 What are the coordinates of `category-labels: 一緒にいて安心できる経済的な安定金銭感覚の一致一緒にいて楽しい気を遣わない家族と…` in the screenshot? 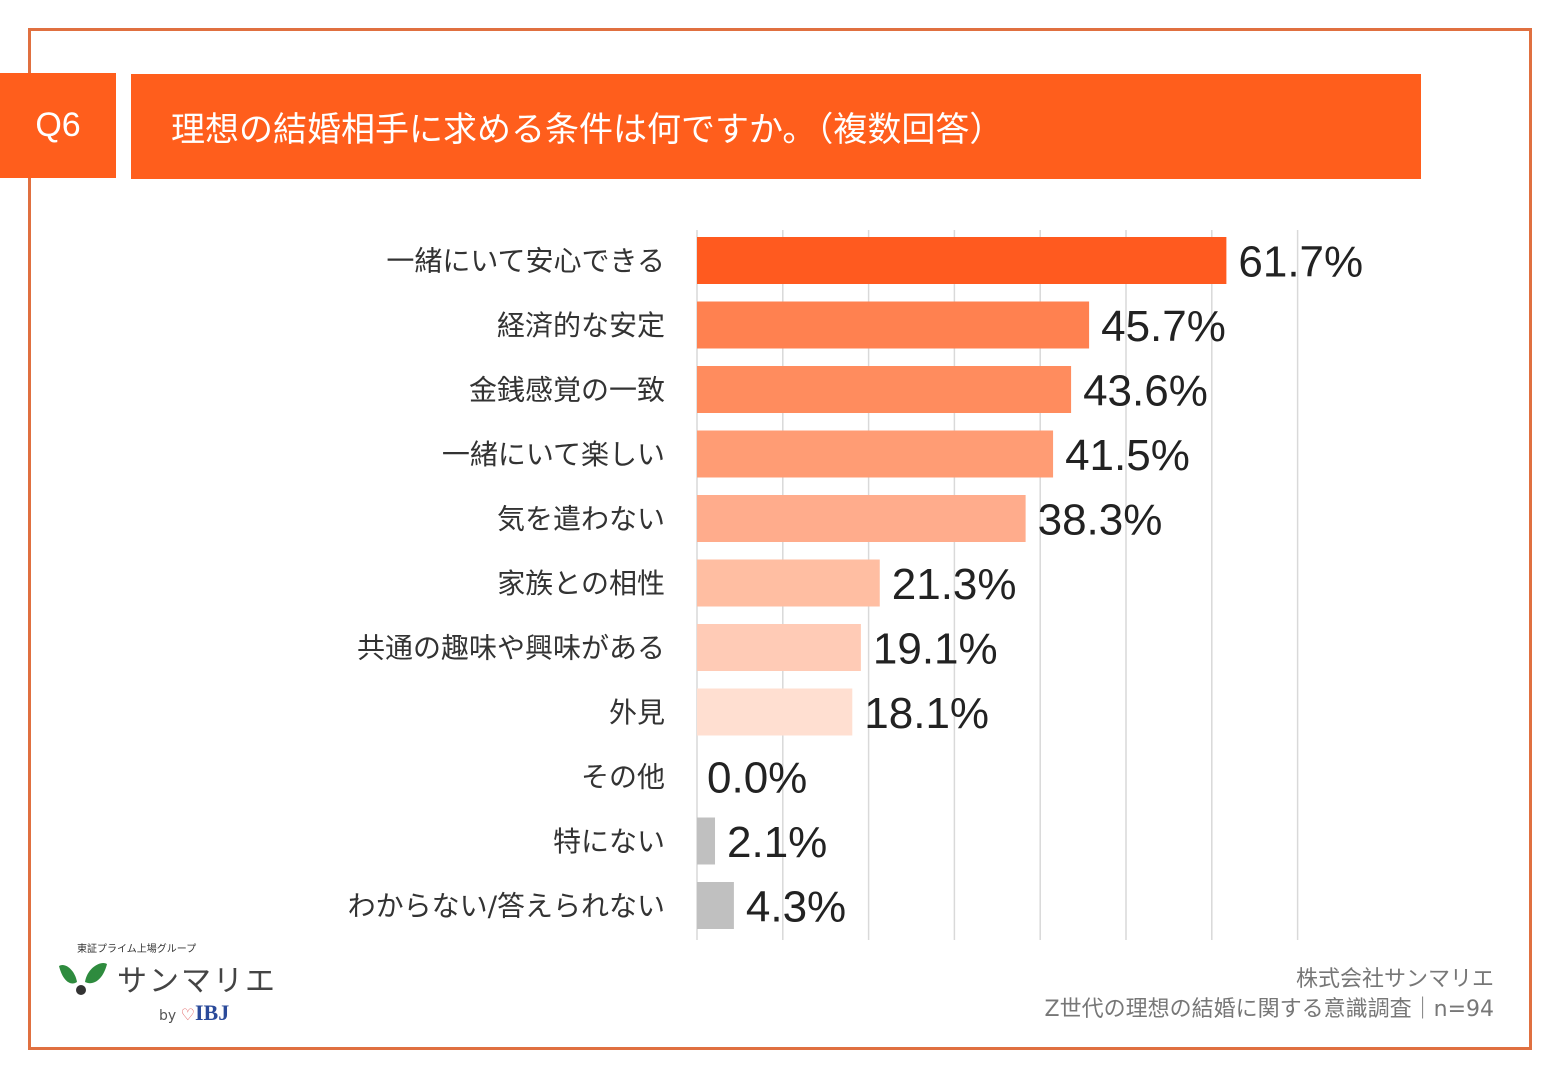 It's located at (506, 584).